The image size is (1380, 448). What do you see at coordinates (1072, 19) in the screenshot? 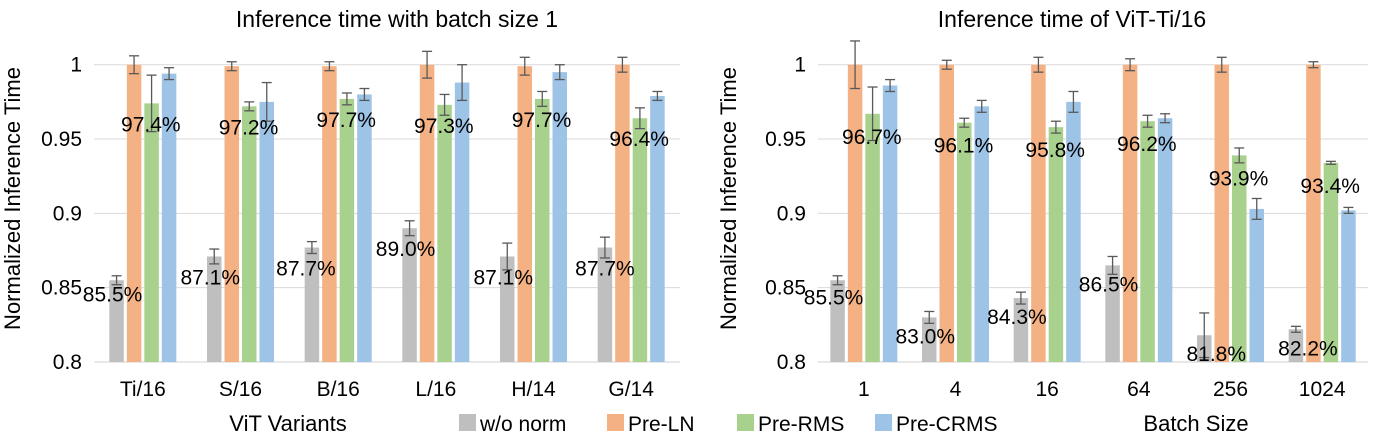
I see `chart-title: Inference time of ViT-Ti/16` at bounding box center [1072, 19].